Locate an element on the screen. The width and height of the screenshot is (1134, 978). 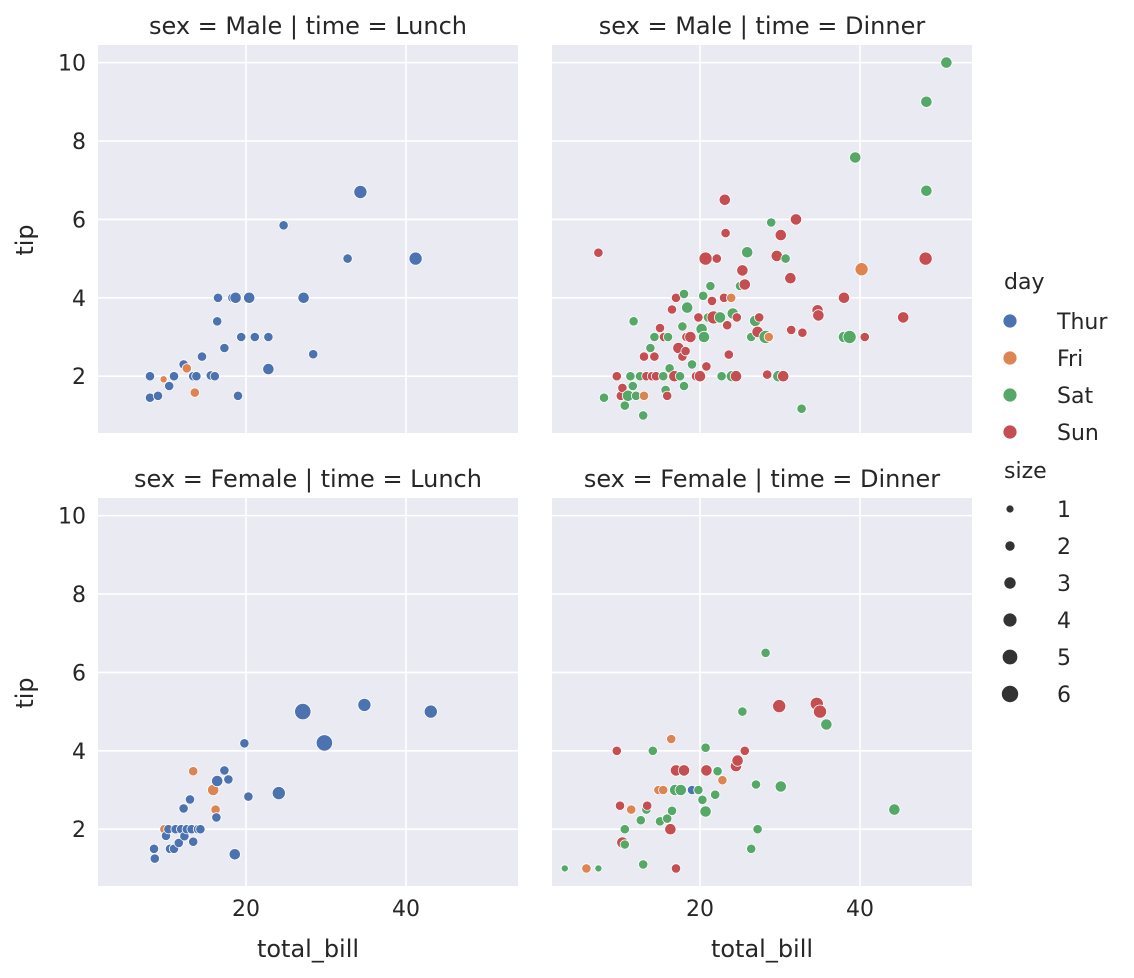
legend-hue-label: Sun is located at coordinates (1078, 433).